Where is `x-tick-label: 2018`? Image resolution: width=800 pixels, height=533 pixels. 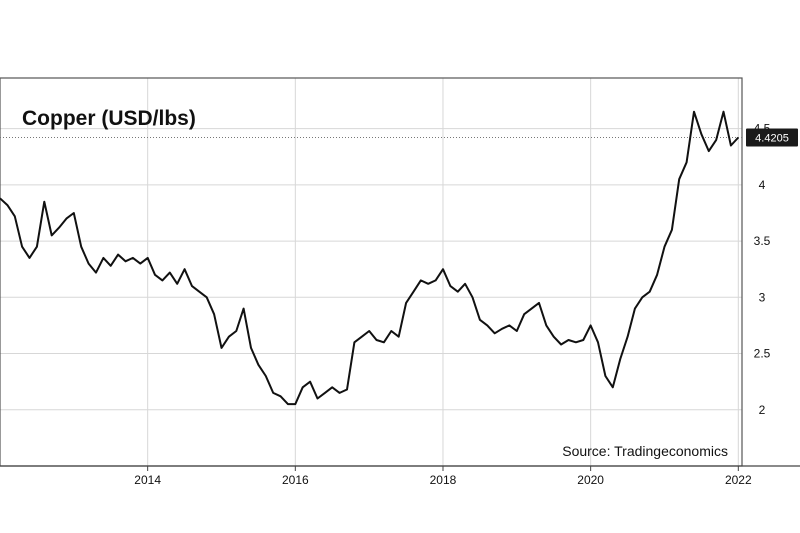 x-tick-label: 2018 is located at coordinates (443, 480).